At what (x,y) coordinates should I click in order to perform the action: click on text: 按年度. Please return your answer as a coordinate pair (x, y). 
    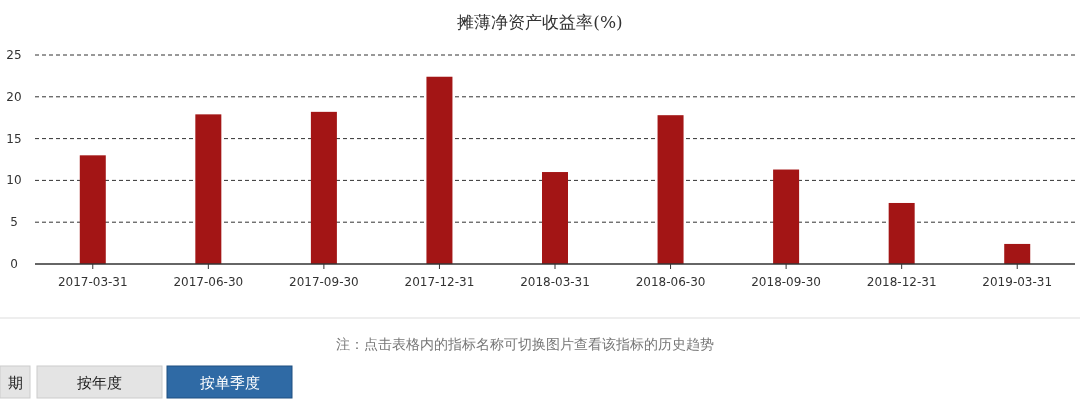
    Looking at the image, I should click on (99, 383).